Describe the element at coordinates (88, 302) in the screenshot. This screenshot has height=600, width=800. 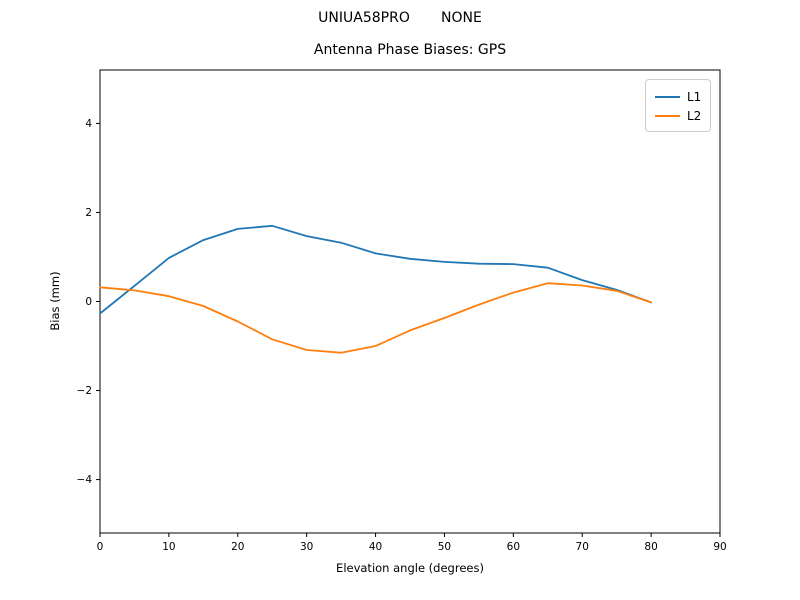
I see `y-tick-label: 0` at that location.